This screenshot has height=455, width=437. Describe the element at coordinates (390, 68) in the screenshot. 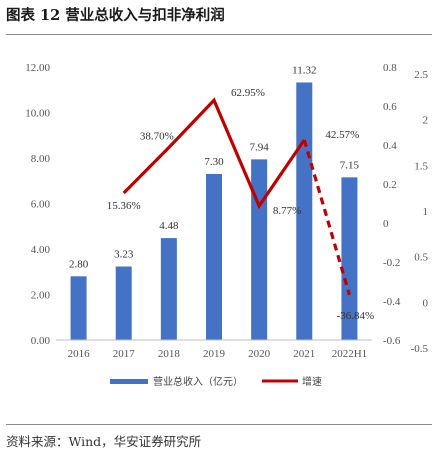

I see `y-right-tick: 0.8` at that location.